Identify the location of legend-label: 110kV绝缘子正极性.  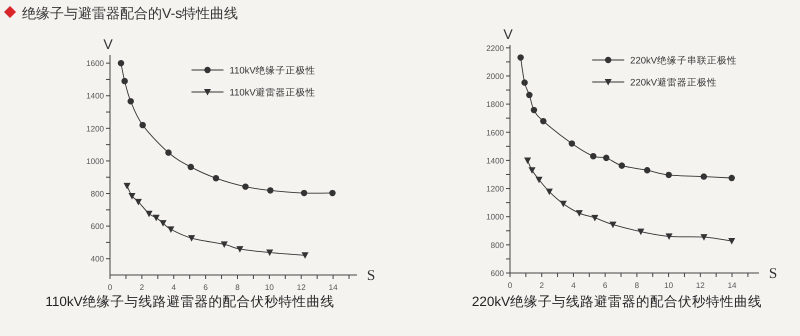
(273, 70).